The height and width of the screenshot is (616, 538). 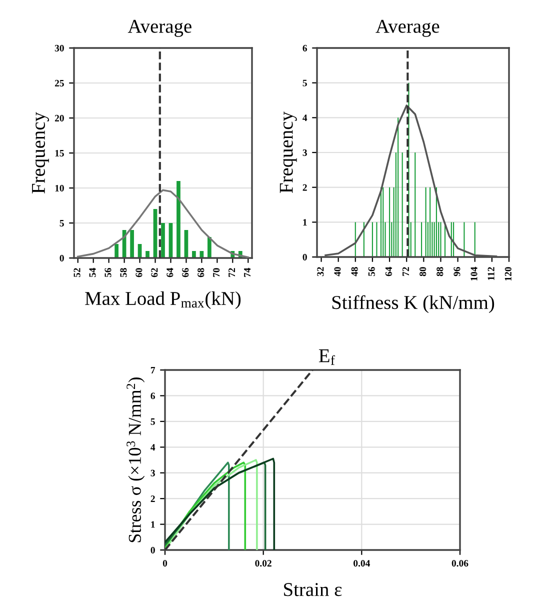 What do you see at coordinates (423, 271) in the screenshot?
I see `x-tick-label: 80` at bounding box center [423, 271].